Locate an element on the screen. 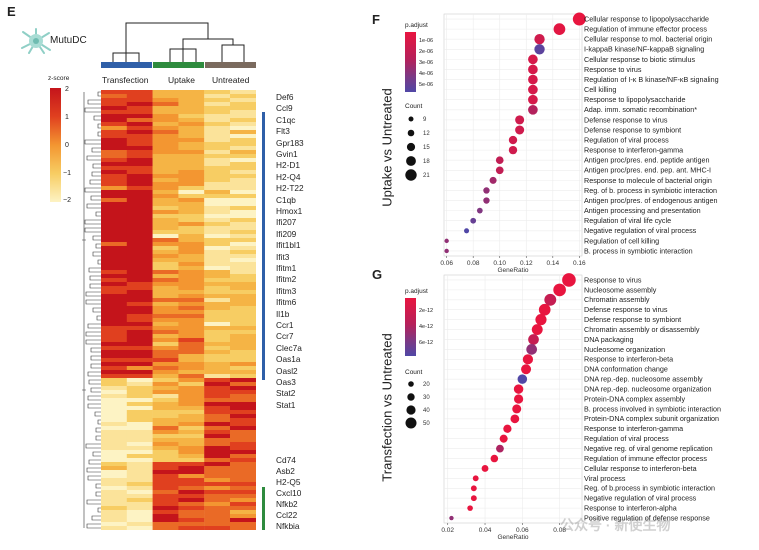 The image size is (759, 550). gene-label: Stat1 is located at coordinates (286, 404).